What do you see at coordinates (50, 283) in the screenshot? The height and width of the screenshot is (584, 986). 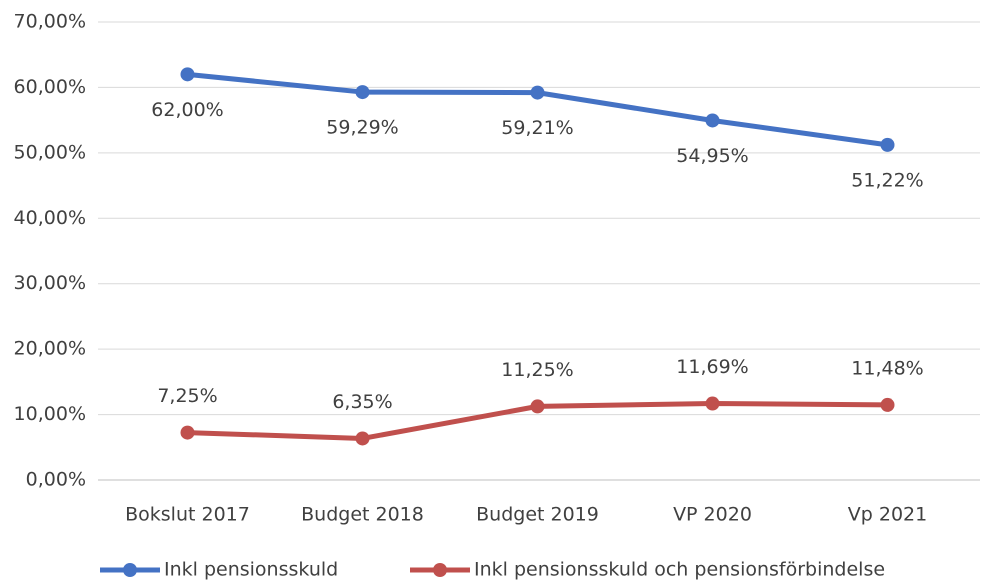 I see `y-tick-label: 30,00%` at bounding box center [50, 283].